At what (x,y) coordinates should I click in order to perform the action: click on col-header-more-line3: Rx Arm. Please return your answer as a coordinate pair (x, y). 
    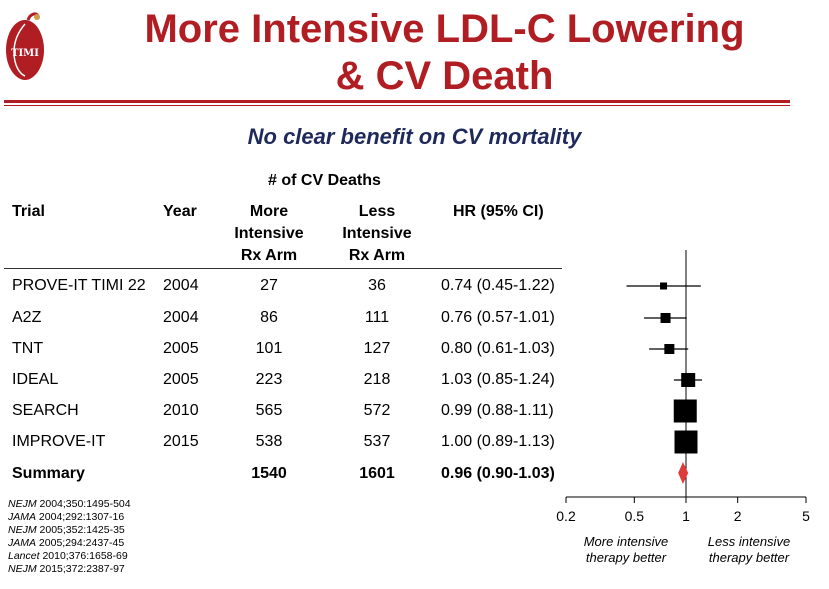
    Looking at the image, I should click on (269, 255).